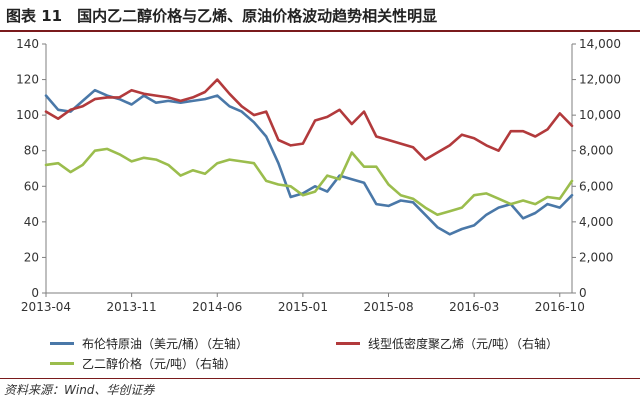 The image size is (640, 401). I want to click on legend-item-lldpe: 线型低密度聚乙烯（元/吨）（右轴）, so click(447, 343).